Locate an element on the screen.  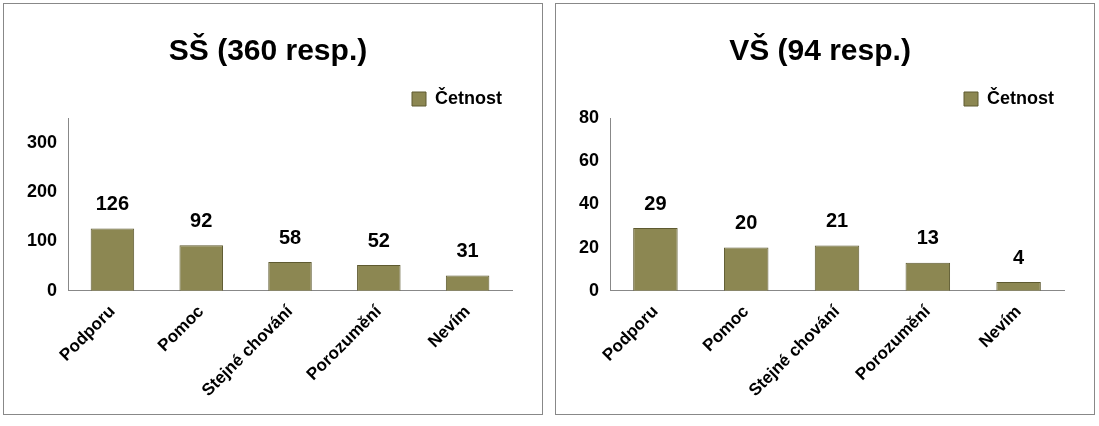
data-label: 21 is located at coordinates (837, 219).